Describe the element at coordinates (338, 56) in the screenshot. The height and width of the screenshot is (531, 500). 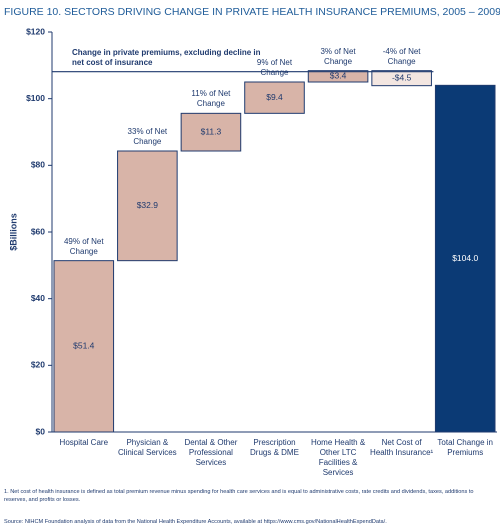
I see `share-label: 3% of Net Change` at that location.